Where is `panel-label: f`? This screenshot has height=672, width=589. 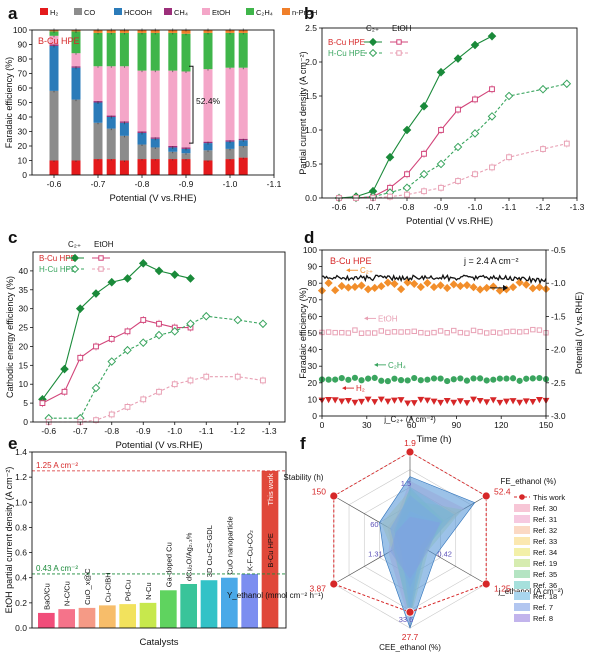 panel-label: f is located at coordinates (303, 443).